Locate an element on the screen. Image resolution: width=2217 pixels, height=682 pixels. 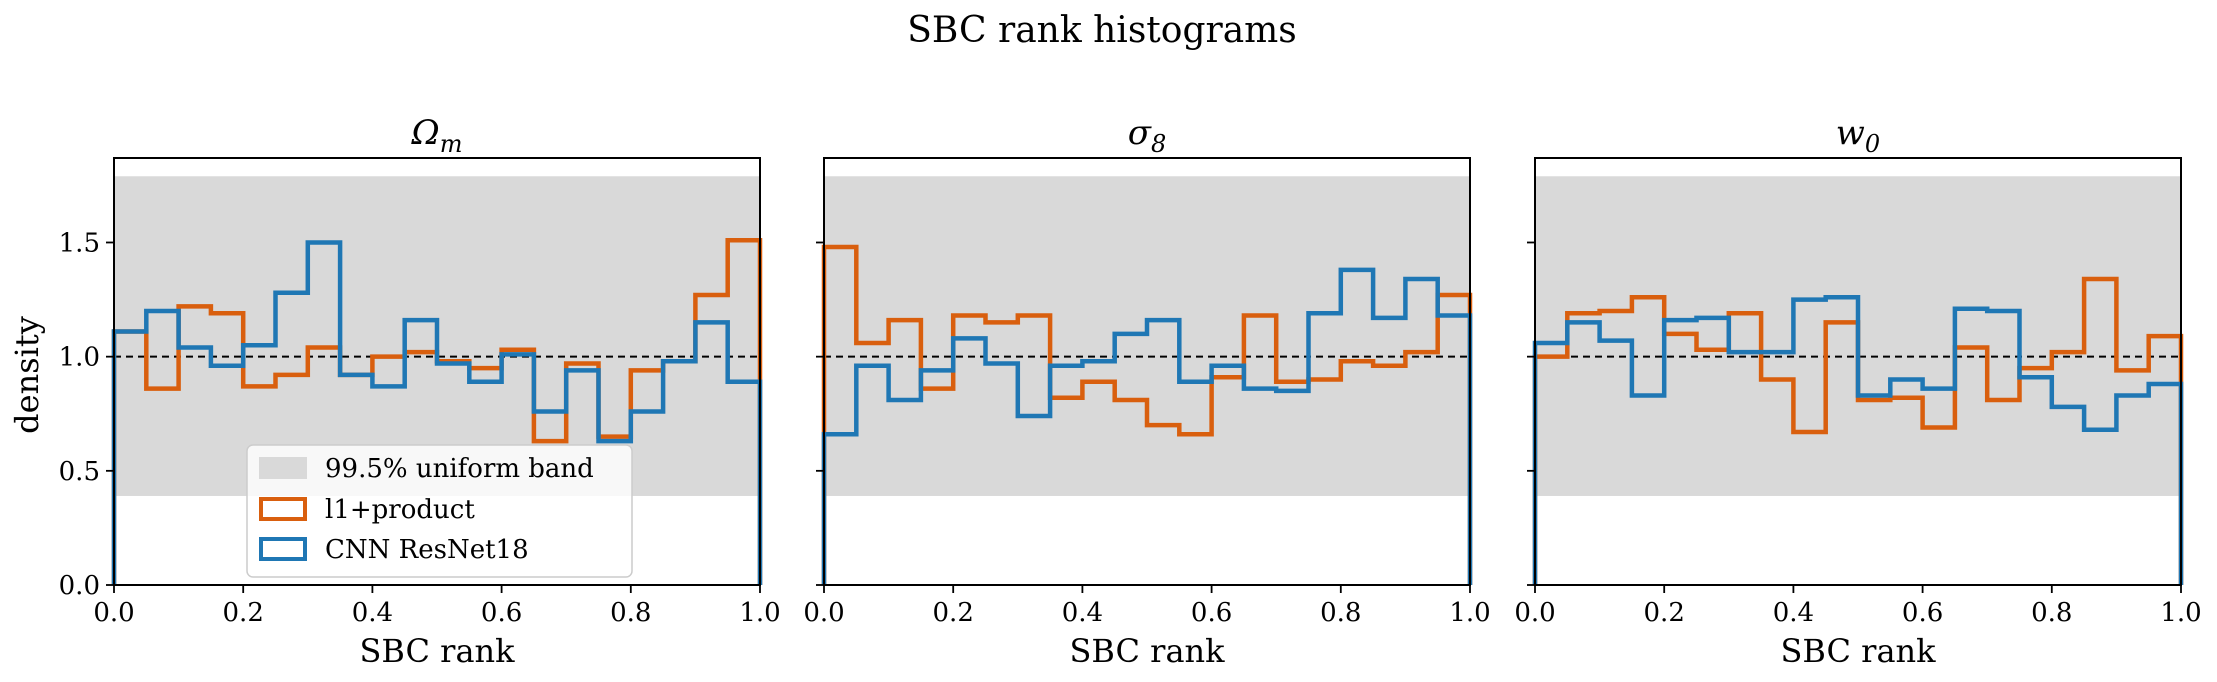
panel-title-1: σ8 is located at coordinates (1147, 135).